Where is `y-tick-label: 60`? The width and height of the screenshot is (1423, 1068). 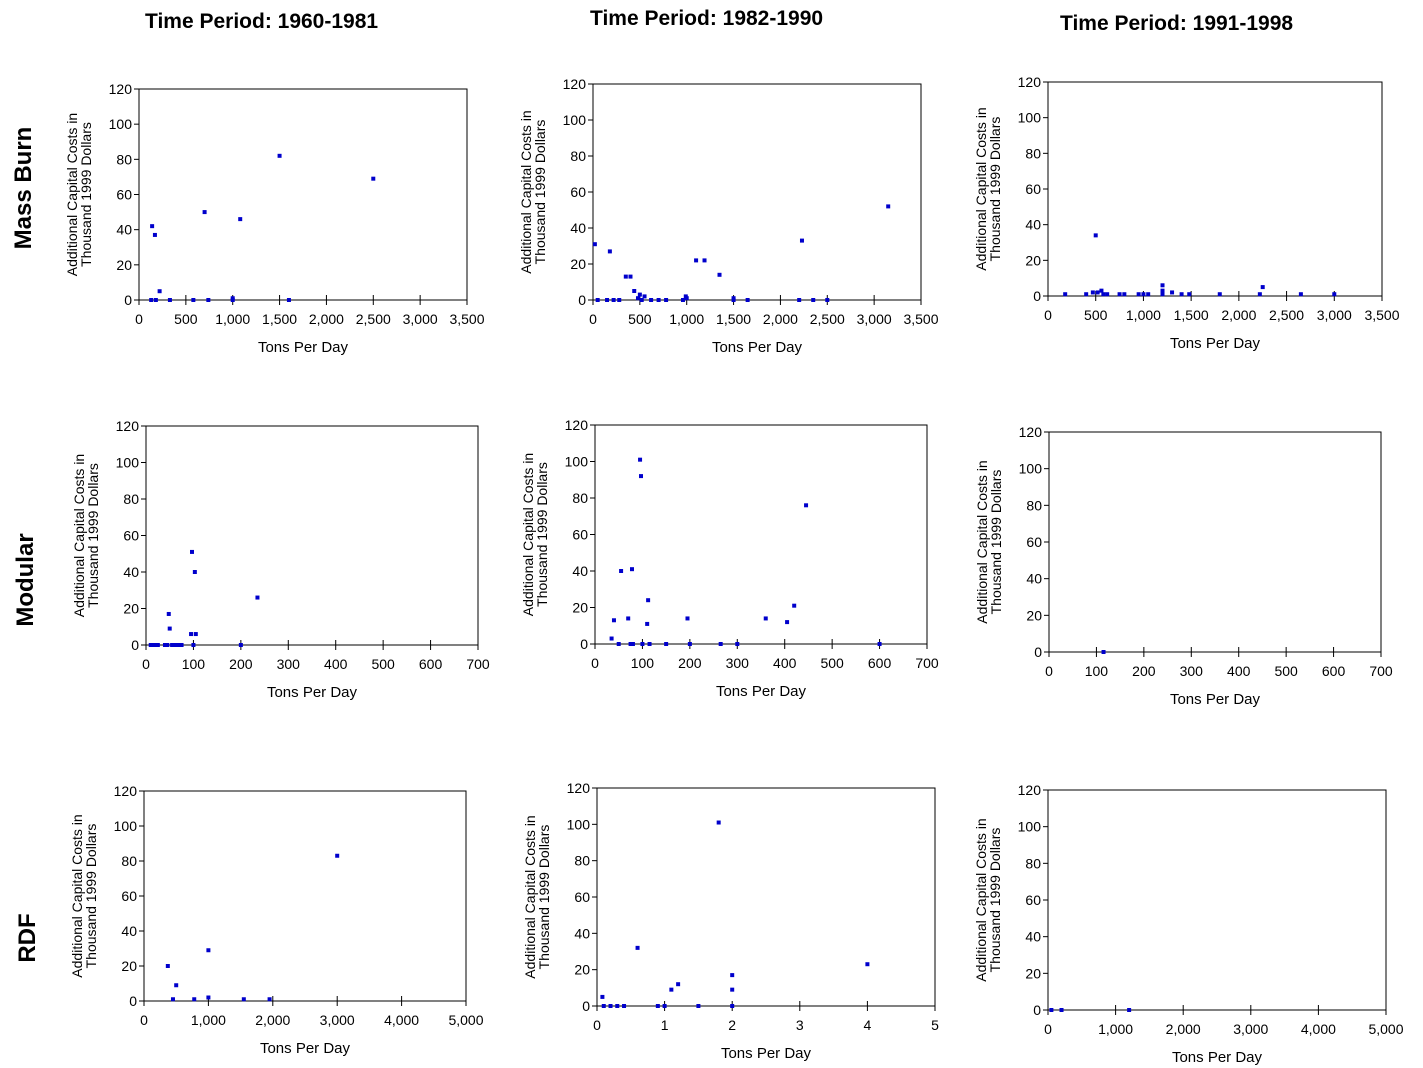
y-tick-label: 60 is located at coordinates (124, 195).